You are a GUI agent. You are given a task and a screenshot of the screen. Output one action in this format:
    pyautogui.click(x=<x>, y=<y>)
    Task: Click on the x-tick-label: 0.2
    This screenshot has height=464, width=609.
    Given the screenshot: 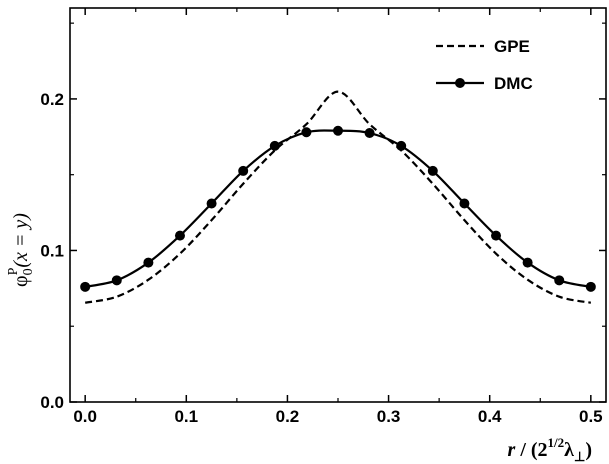 What is the action you would take?
    pyautogui.click(x=288, y=416)
    